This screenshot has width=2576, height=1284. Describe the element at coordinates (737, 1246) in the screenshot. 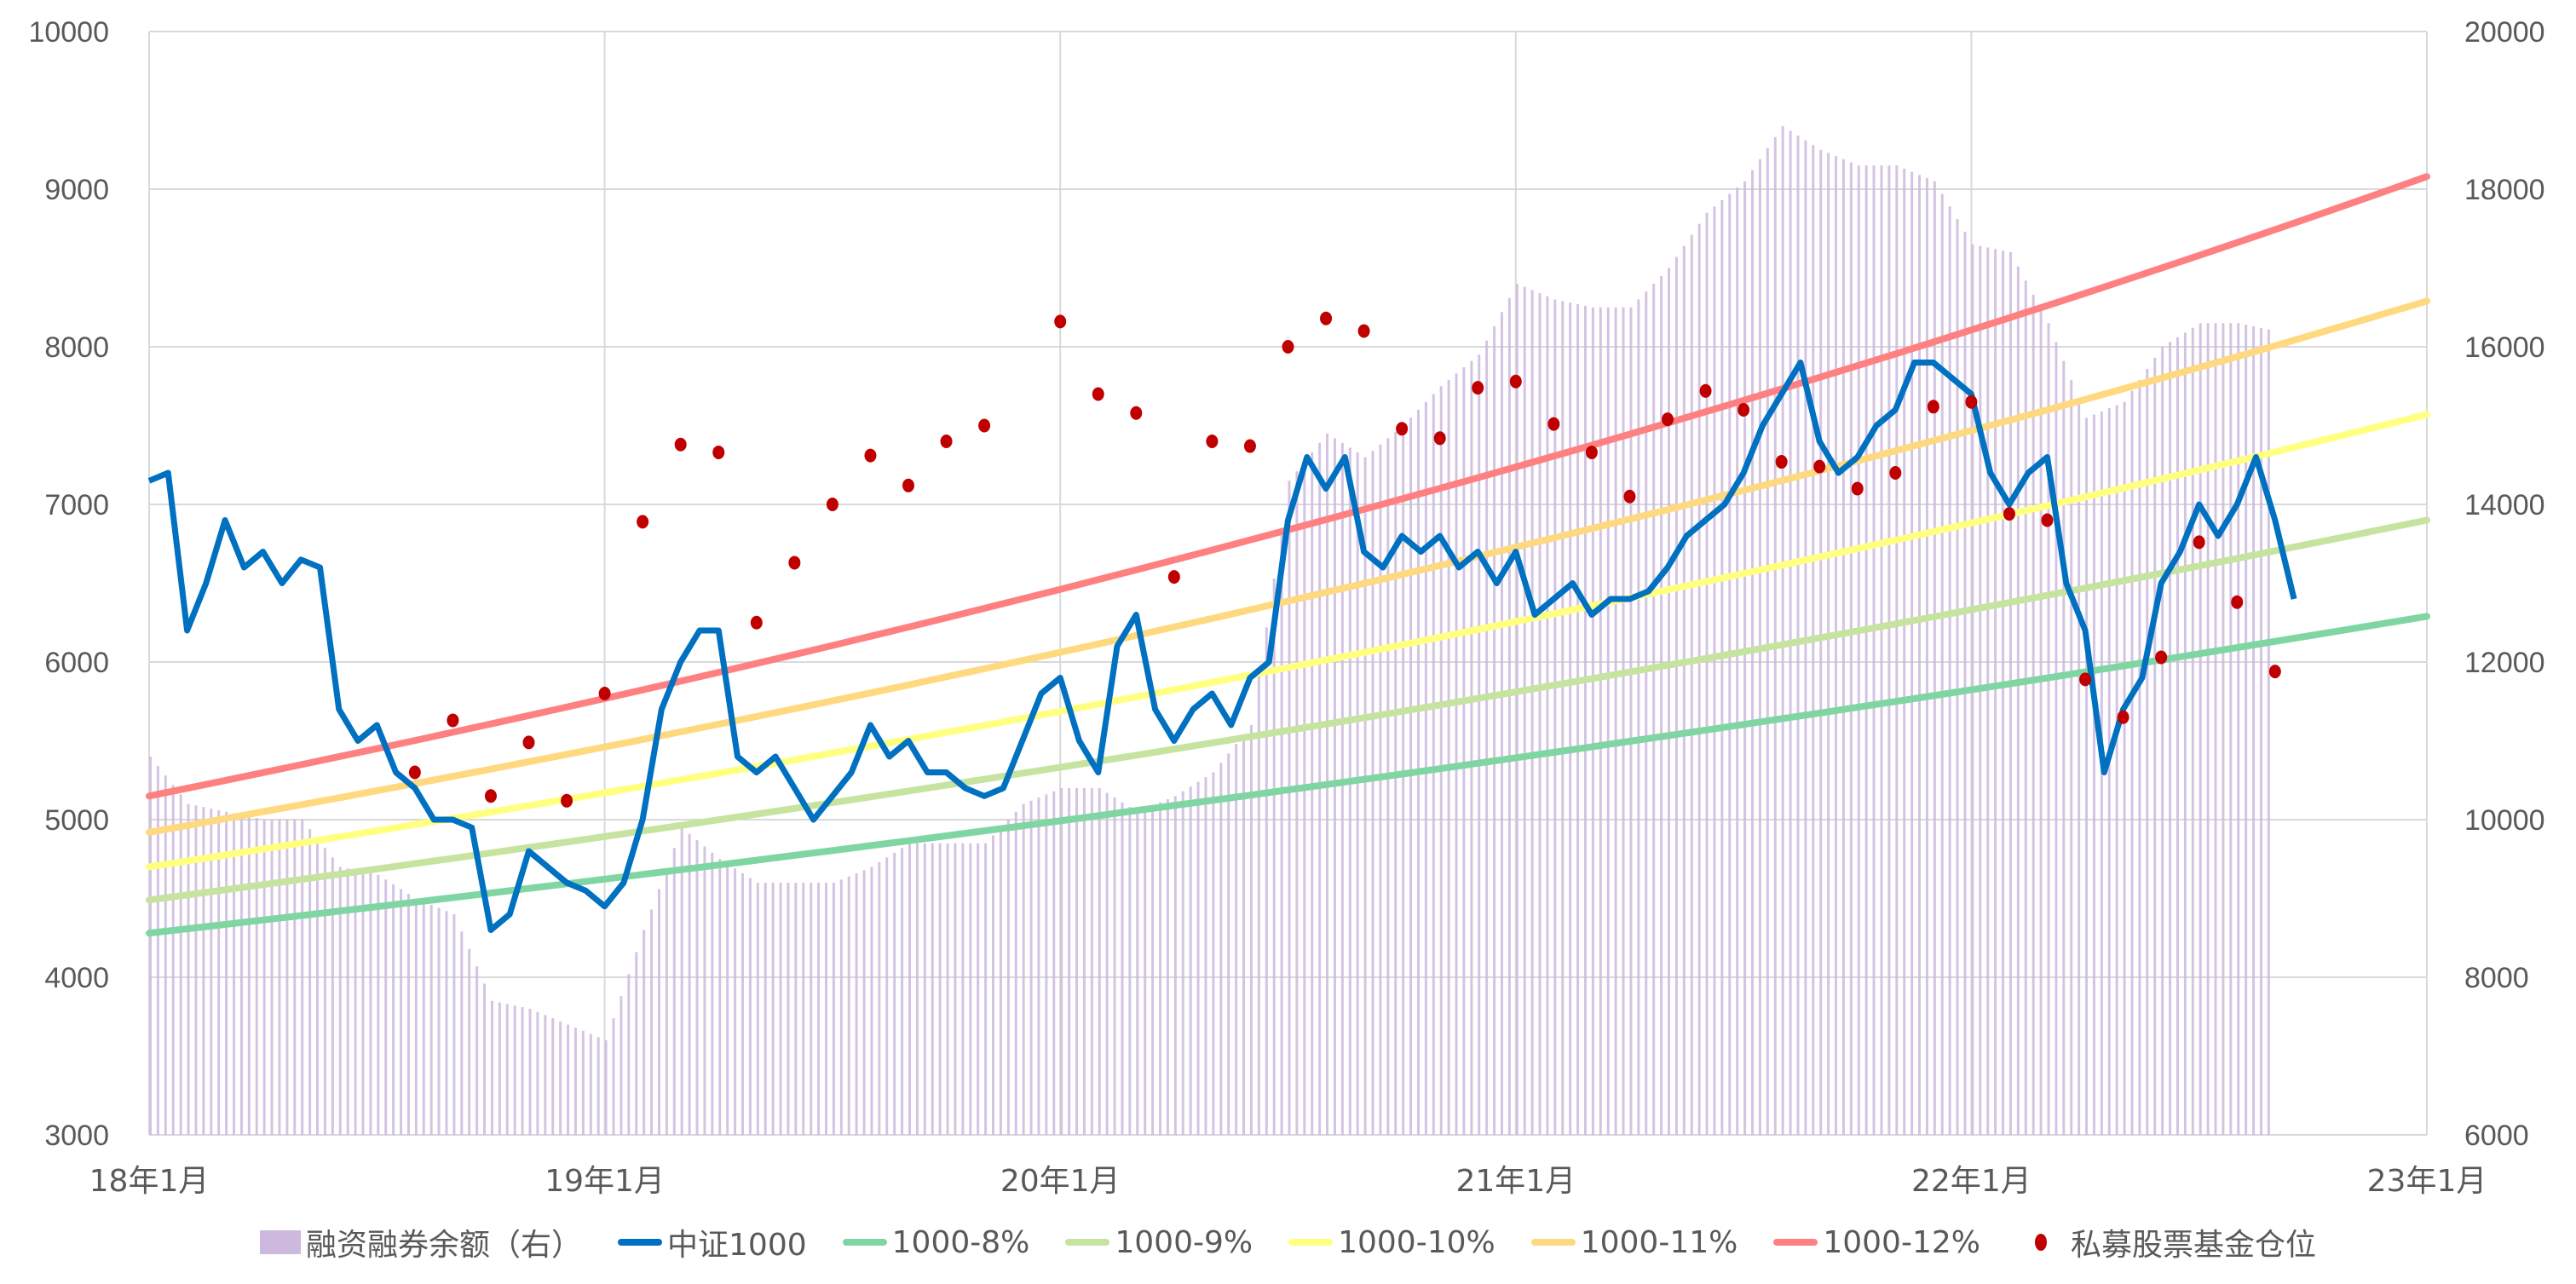

I see `legend-label: 中证1000` at that location.